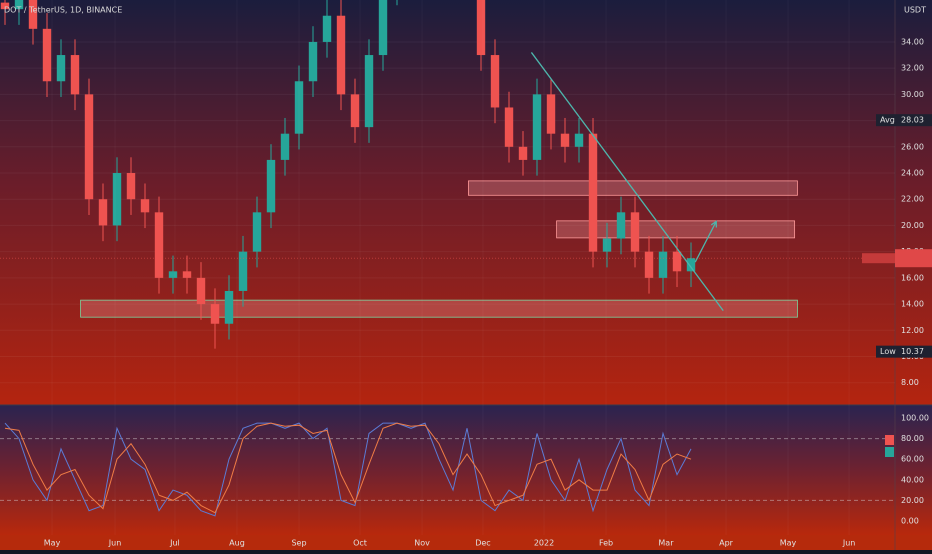  Describe the element at coordinates (912, 500) in the screenshot. I see `indicator-tick-label: 20.00` at that location.